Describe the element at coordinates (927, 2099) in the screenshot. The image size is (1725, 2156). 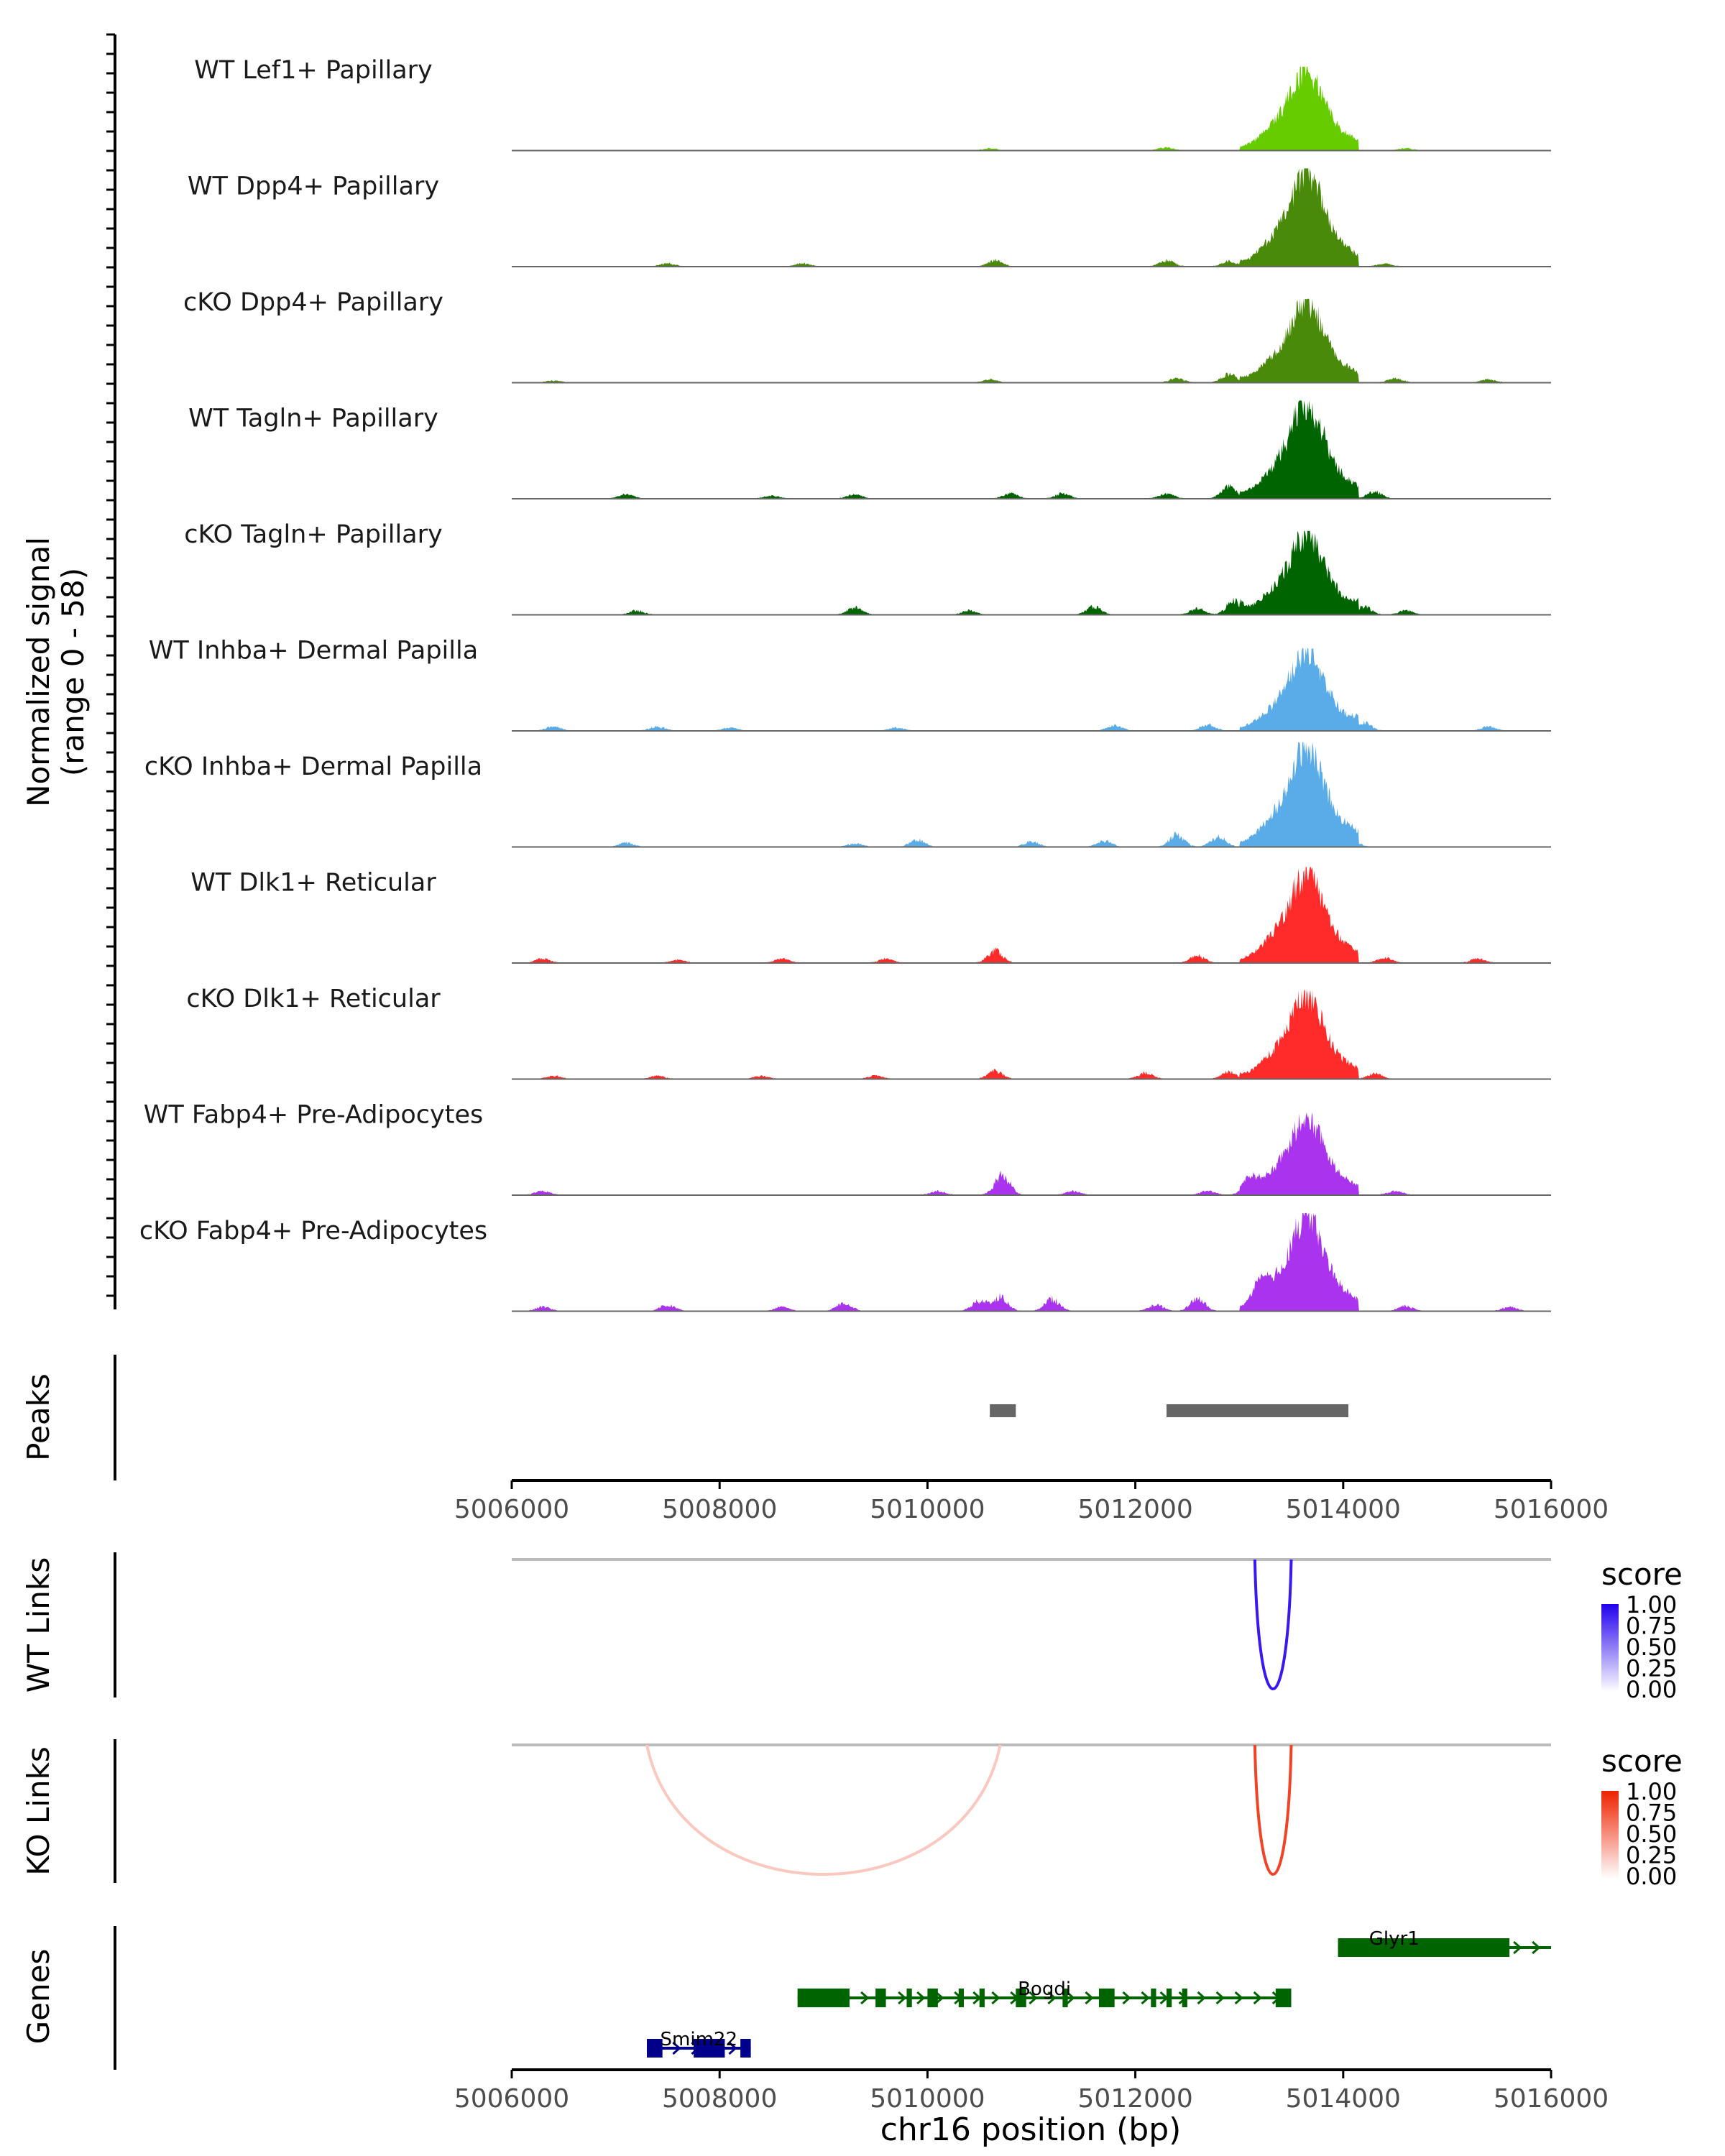
I see `x-tick-label: 5010000` at that location.